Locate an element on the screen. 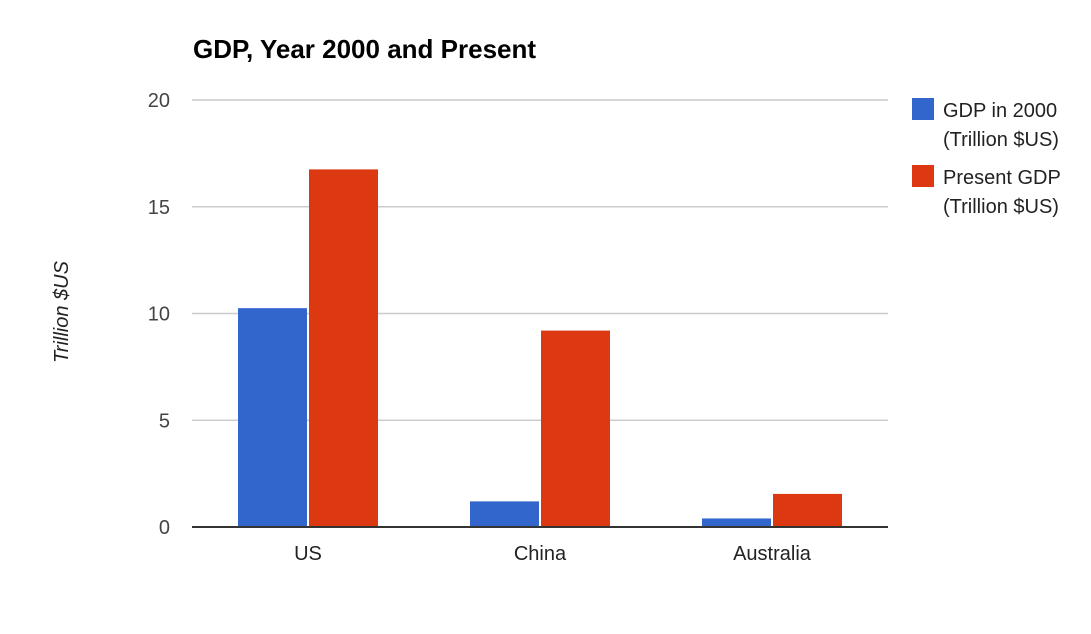  x-tick-label: China is located at coordinates (540, 554).